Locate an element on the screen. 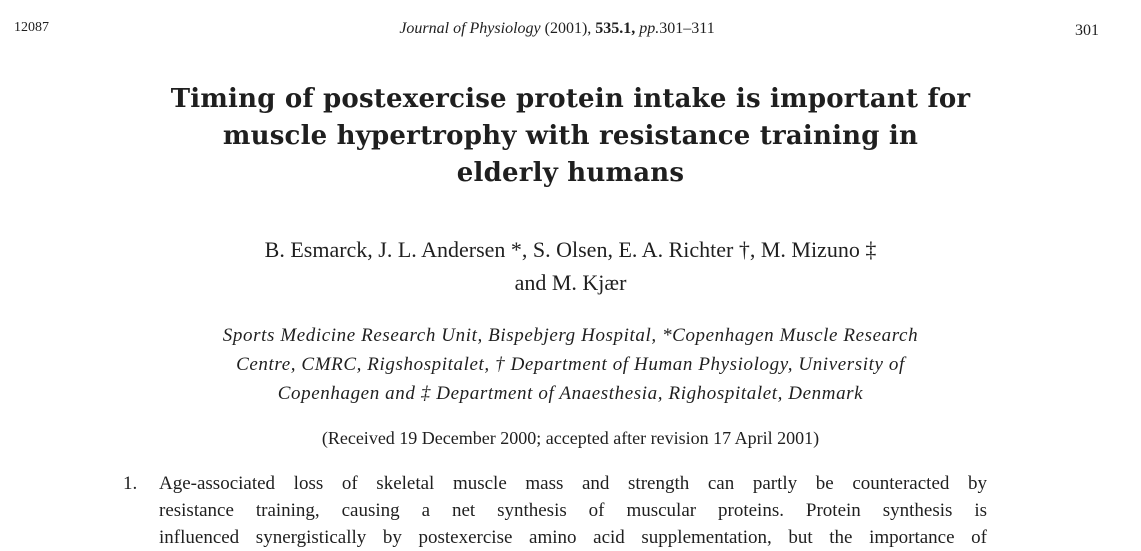  author-line: and M. Kjær is located at coordinates (570, 282).